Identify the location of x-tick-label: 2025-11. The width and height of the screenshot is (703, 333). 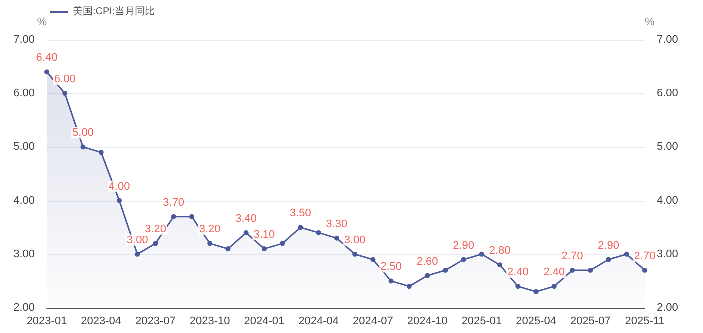
(645, 322).